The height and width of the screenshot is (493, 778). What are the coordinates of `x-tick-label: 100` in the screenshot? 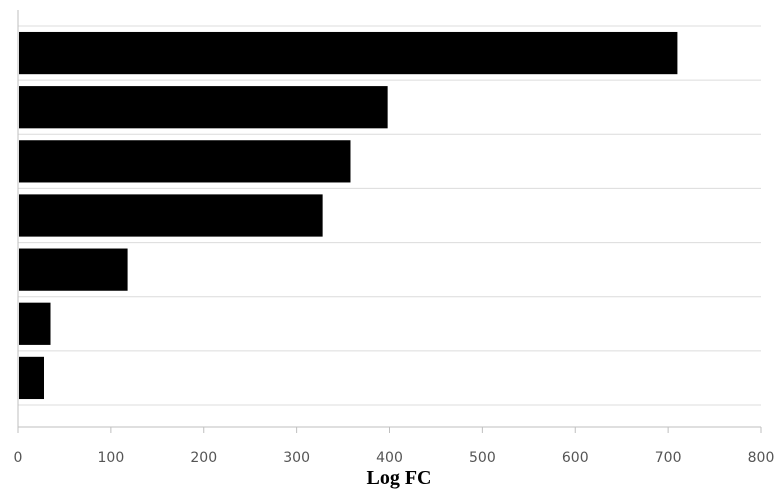 It's located at (111, 458).